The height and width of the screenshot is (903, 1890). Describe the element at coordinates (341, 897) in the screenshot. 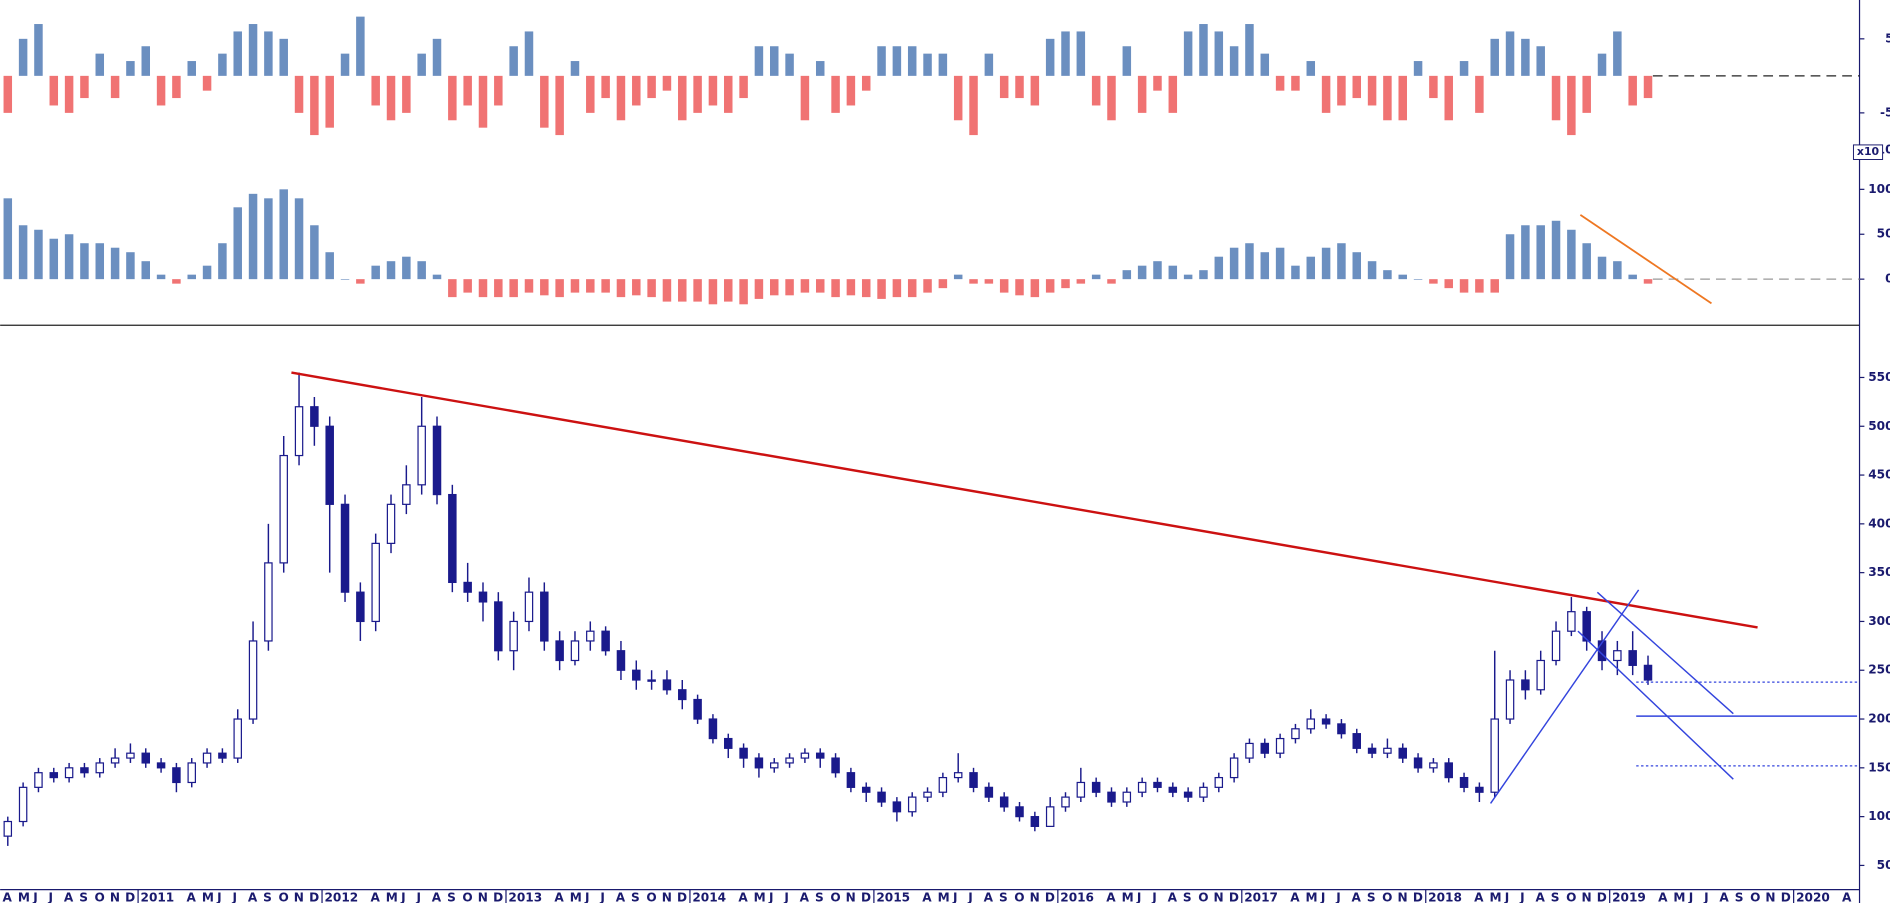

I see `x-tick-label: 2012` at that location.